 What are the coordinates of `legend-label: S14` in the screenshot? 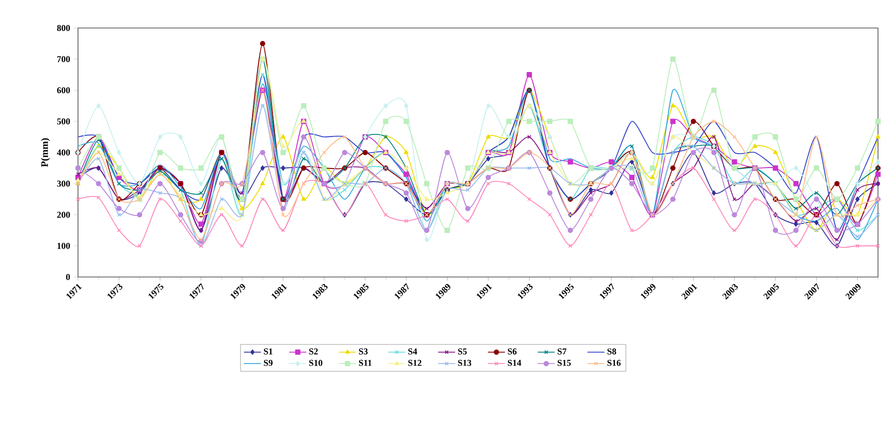 It's located at (515, 363).